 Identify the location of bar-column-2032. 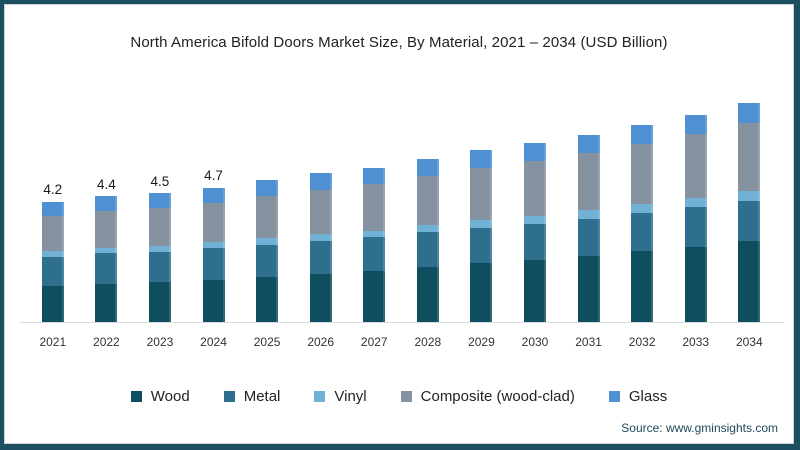
(642, 200).